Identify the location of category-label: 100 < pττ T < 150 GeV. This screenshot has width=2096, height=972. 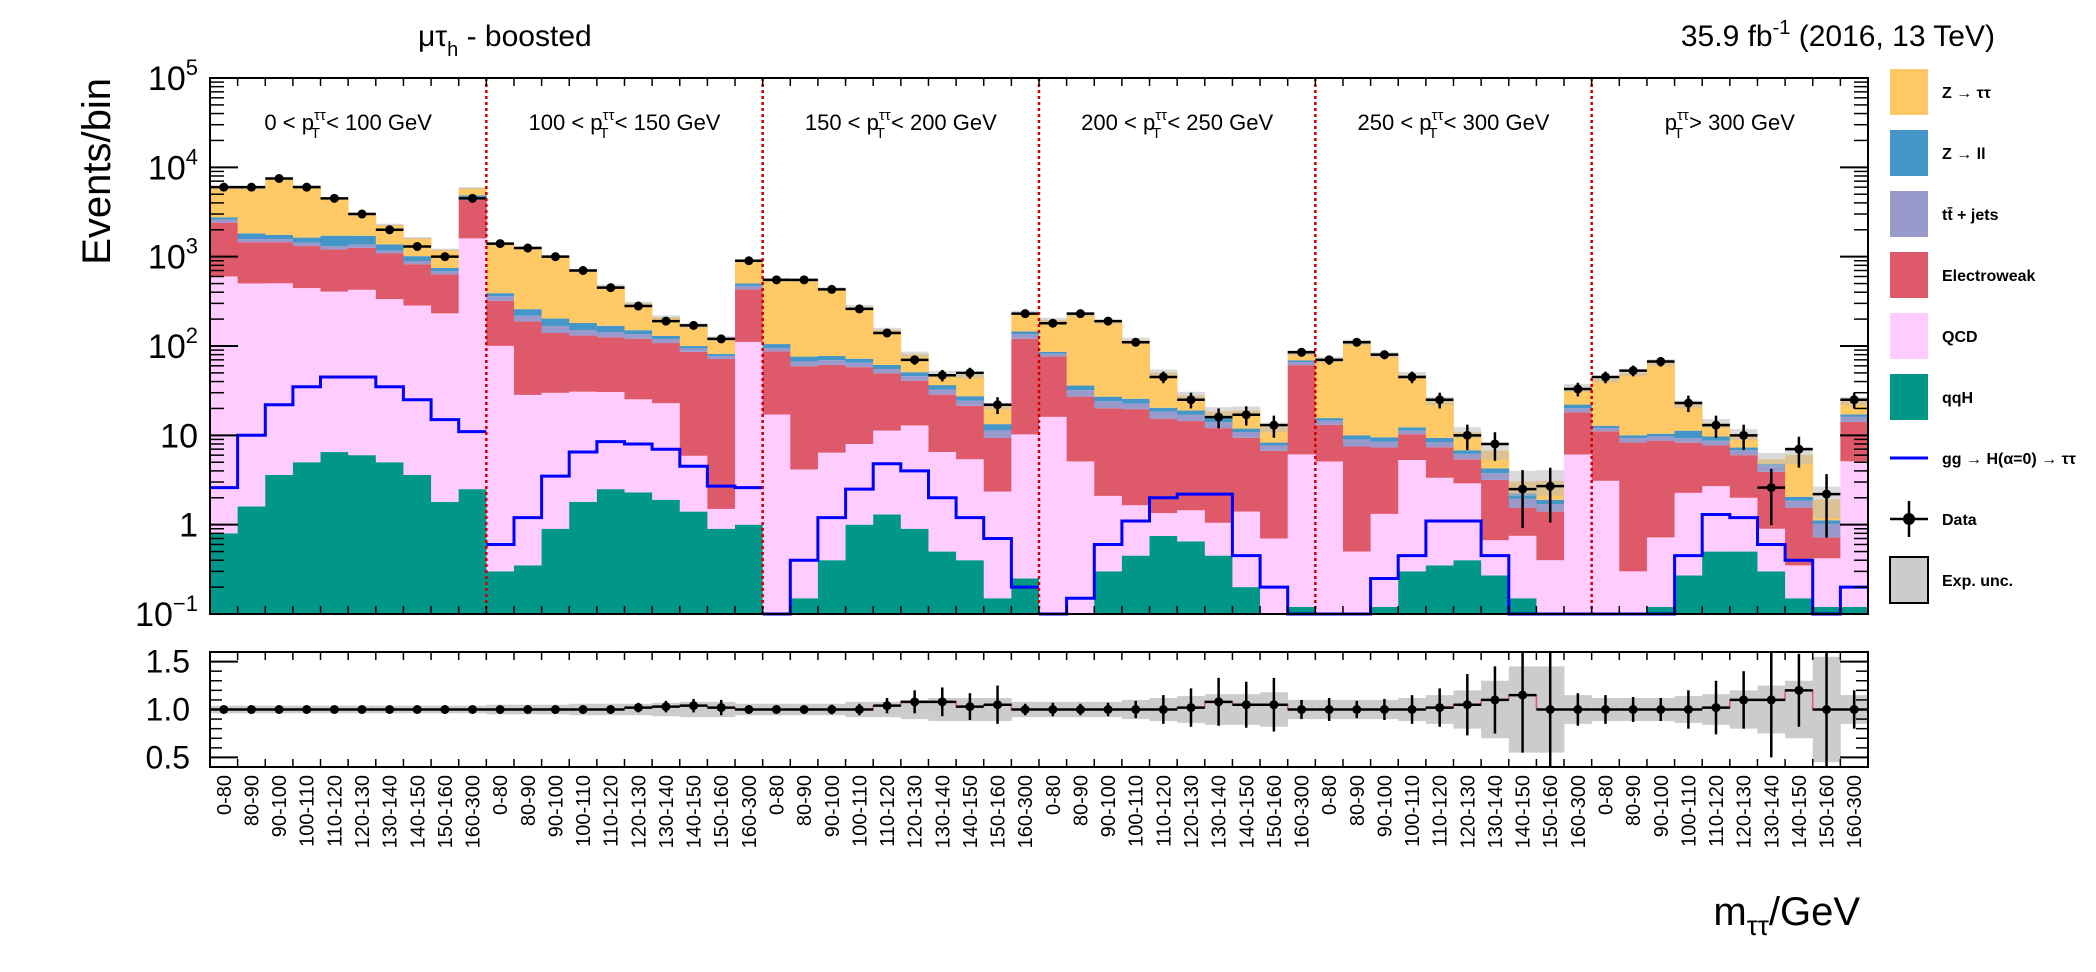
(625, 124).